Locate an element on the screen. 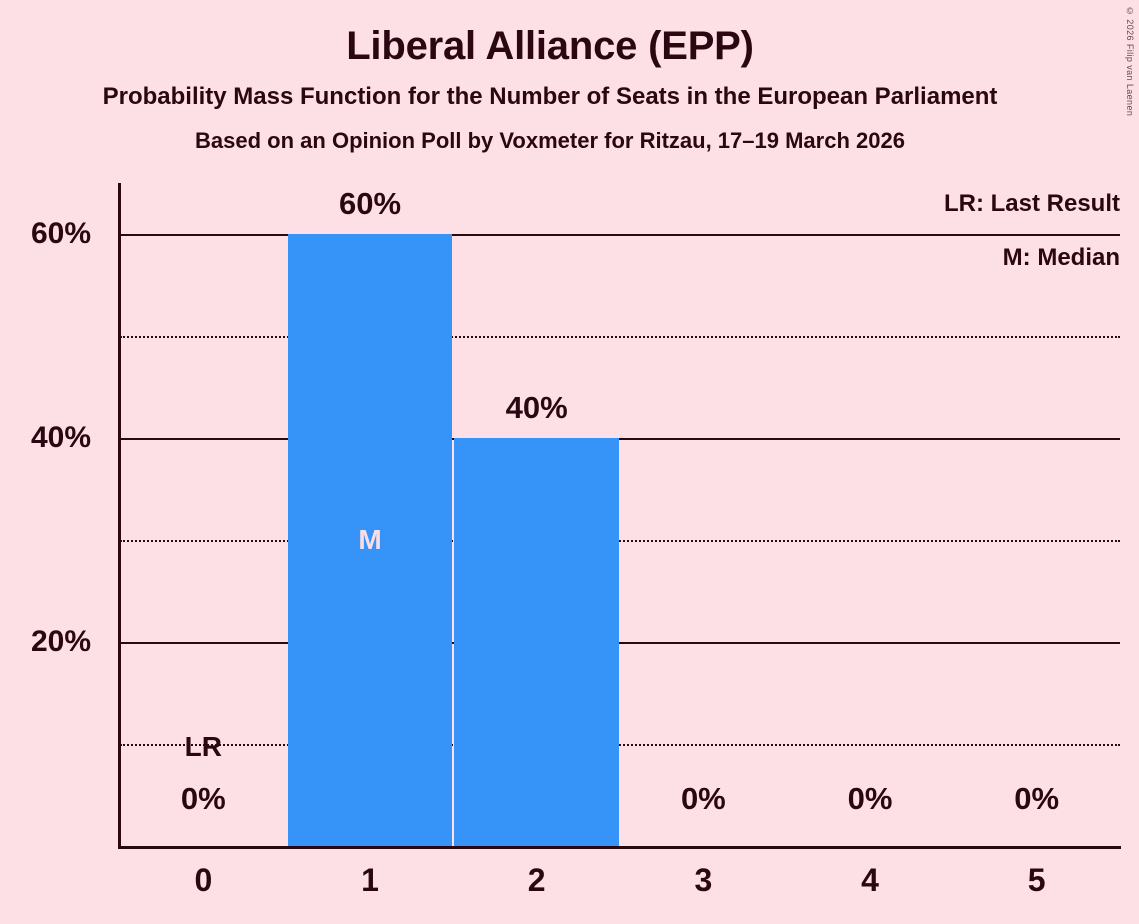 The image size is (1139, 924). legend-item-last-result: LR: Last Result is located at coordinates (1031, 203).